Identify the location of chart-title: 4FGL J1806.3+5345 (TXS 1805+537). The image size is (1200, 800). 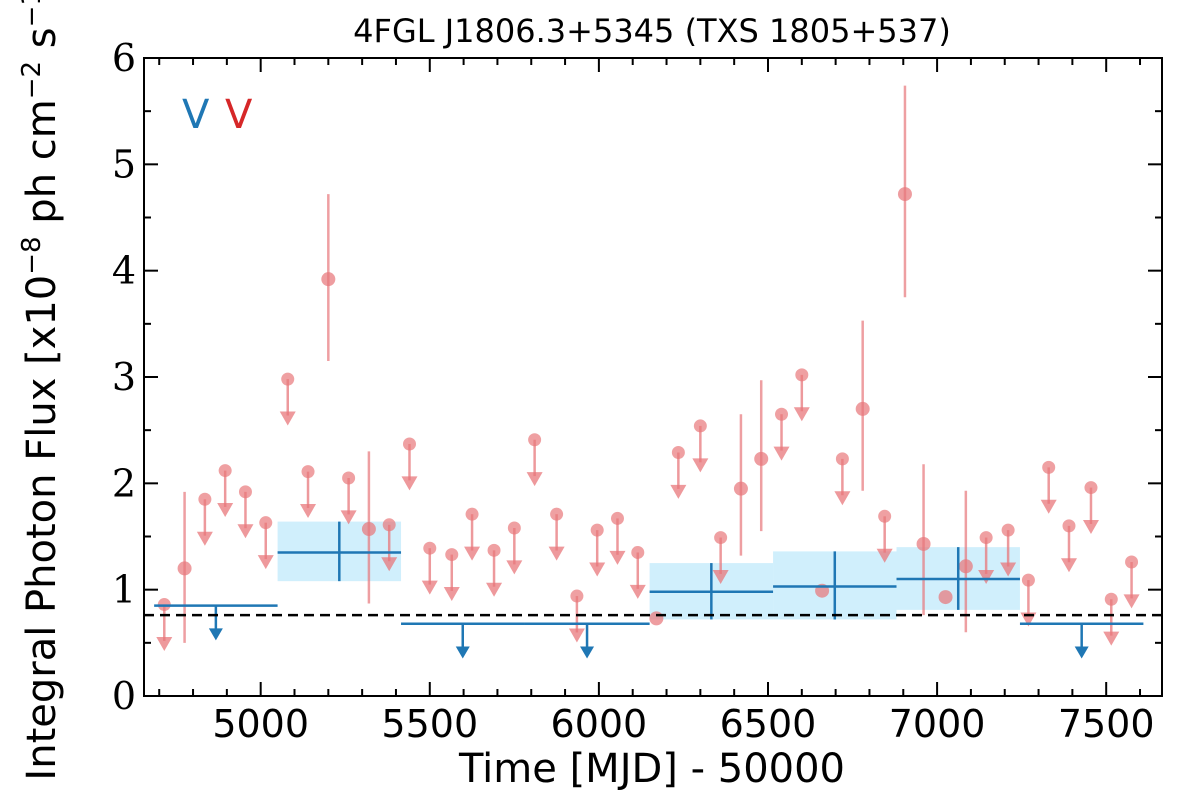
(652, 31).